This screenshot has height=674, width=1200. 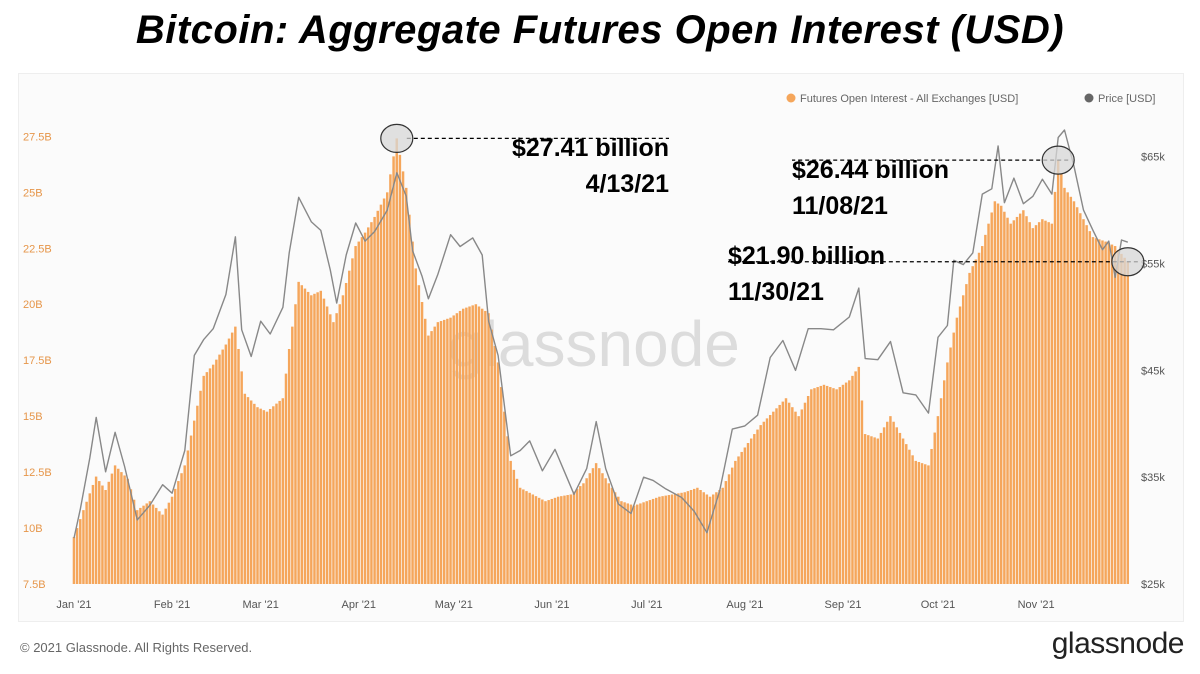 What do you see at coordinates (1126, 99) in the screenshot?
I see `legend-label: Price [USD]` at bounding box center [1126, 99].